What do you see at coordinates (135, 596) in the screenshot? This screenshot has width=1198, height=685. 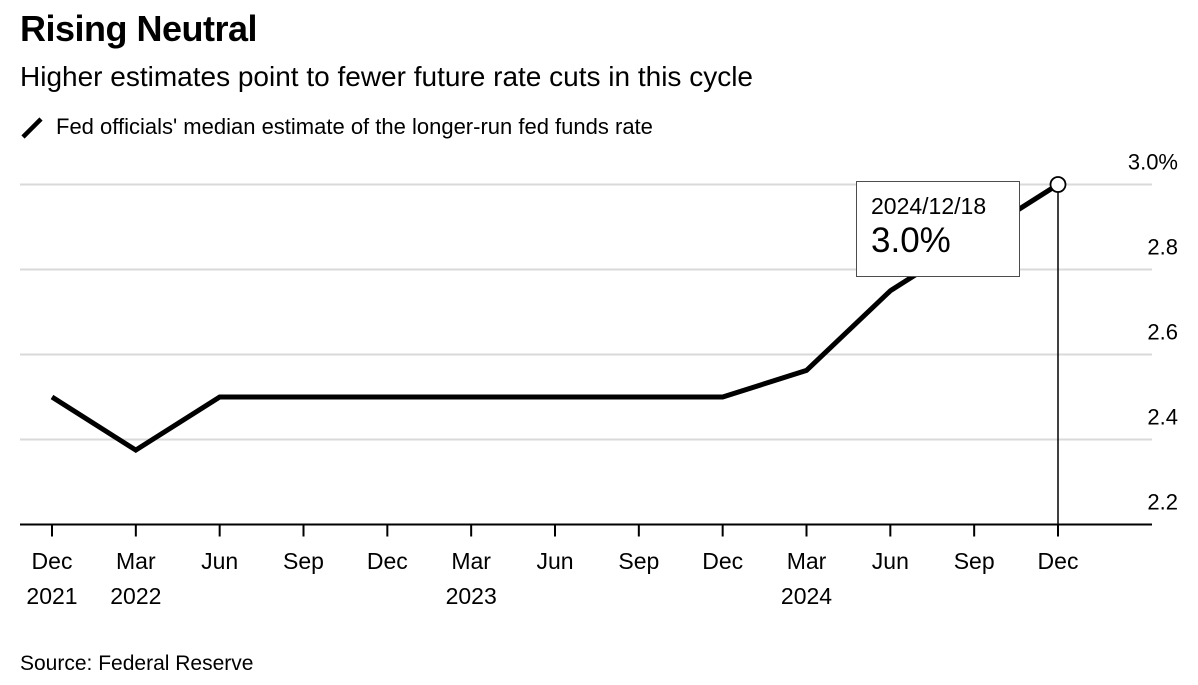 I see `x-tick-year-label: 2022` at bounding box center [135, 596].